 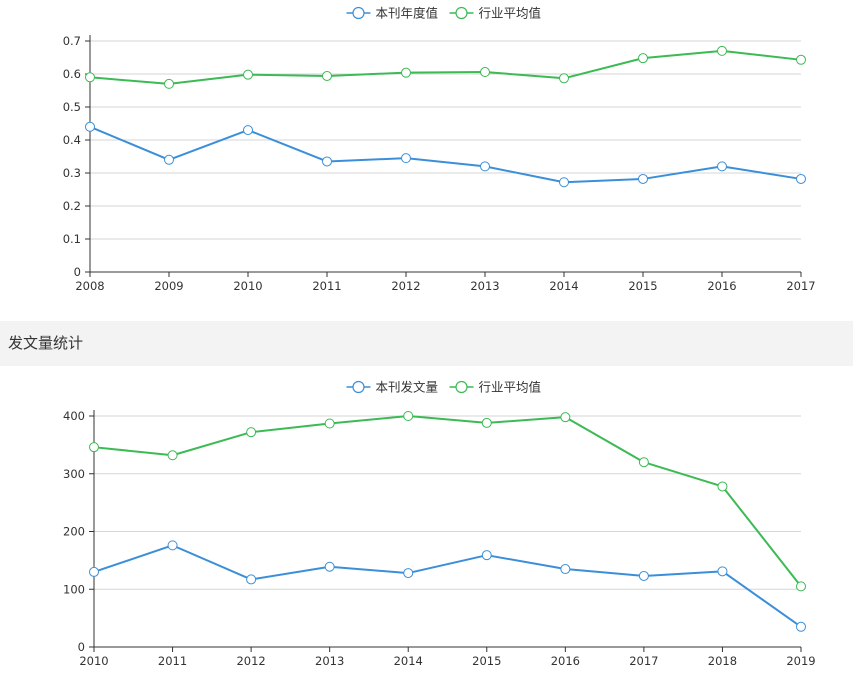 I want to click on x-tick-label: 2019, so click(x=800, y=661).